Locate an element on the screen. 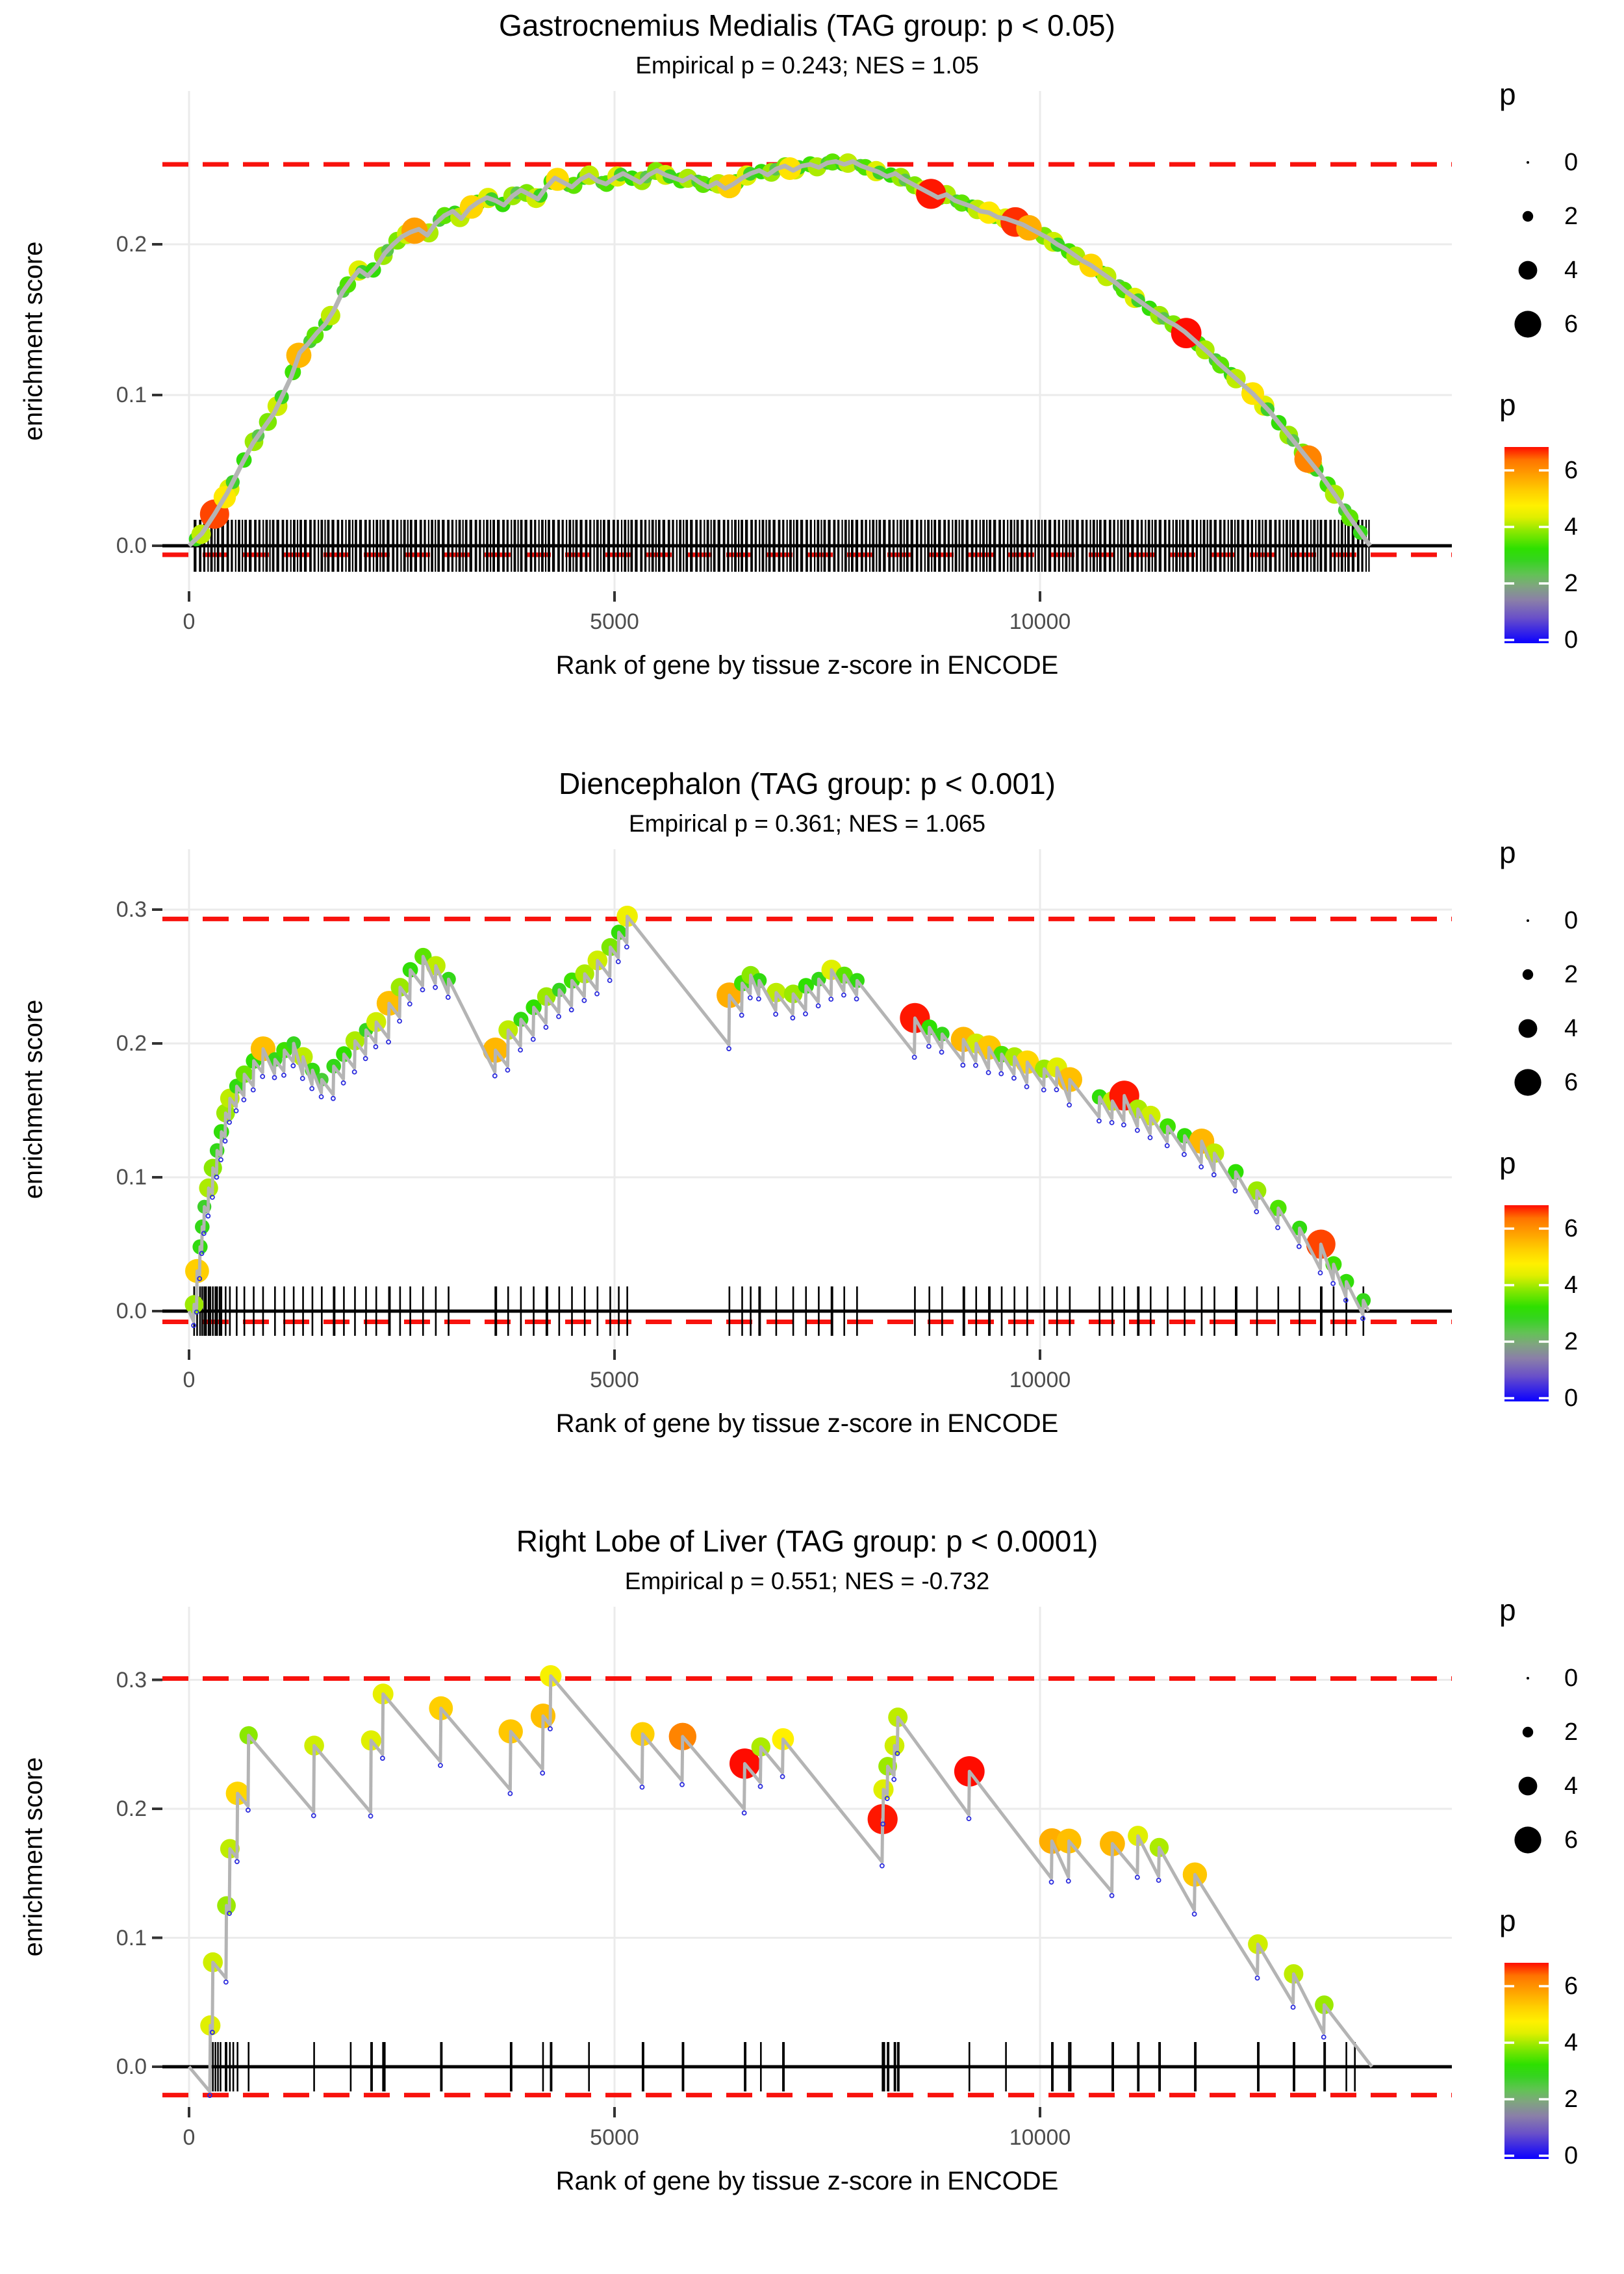 This screenshot has width=1624, height=2274. plot-subtitle: Empirical p = 0.551; NES = -0.732 is located at coordinates (807, 1581).